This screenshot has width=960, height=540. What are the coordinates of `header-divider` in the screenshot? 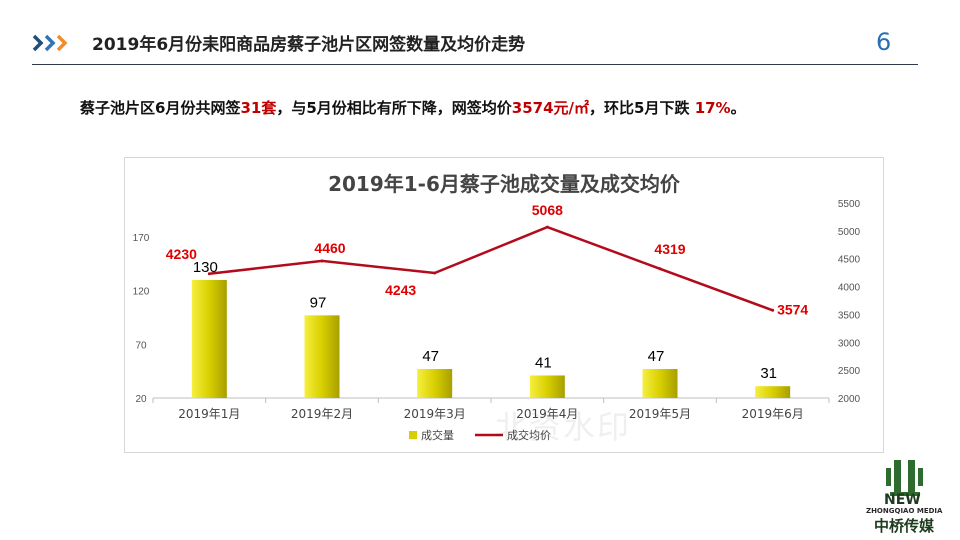 It's located at (475, 64).